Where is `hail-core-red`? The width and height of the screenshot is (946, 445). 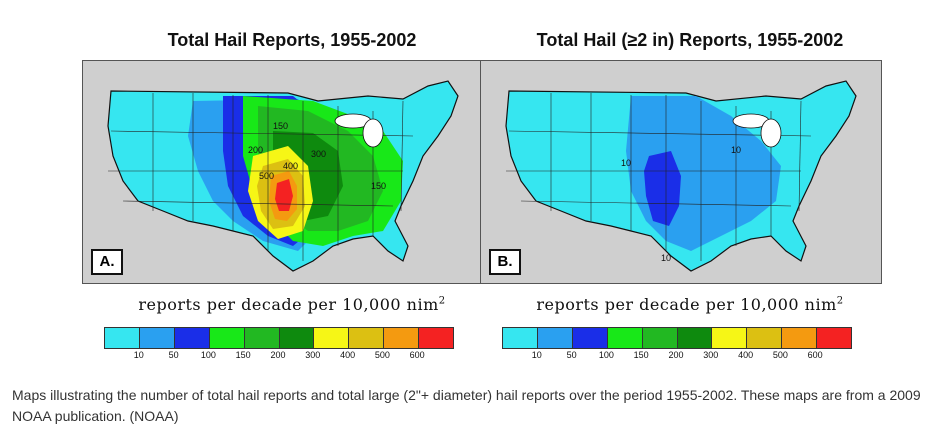 hail-core-red is located at coordinates (284, 195).